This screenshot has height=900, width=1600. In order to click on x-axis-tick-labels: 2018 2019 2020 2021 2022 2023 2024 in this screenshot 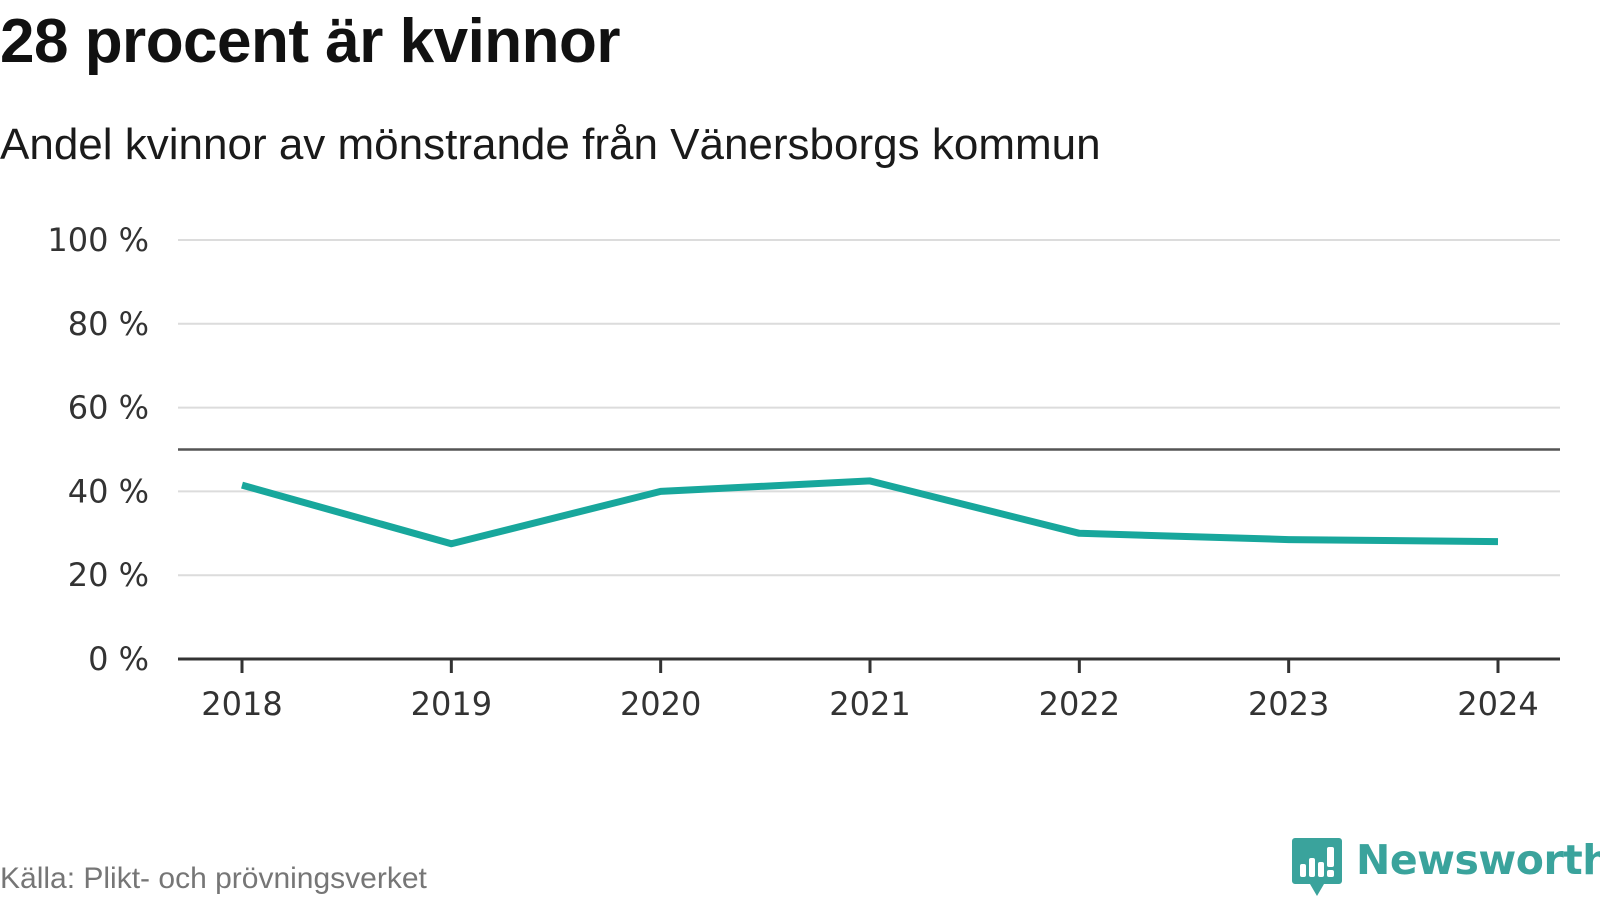, I will do `click(869, 704)`.